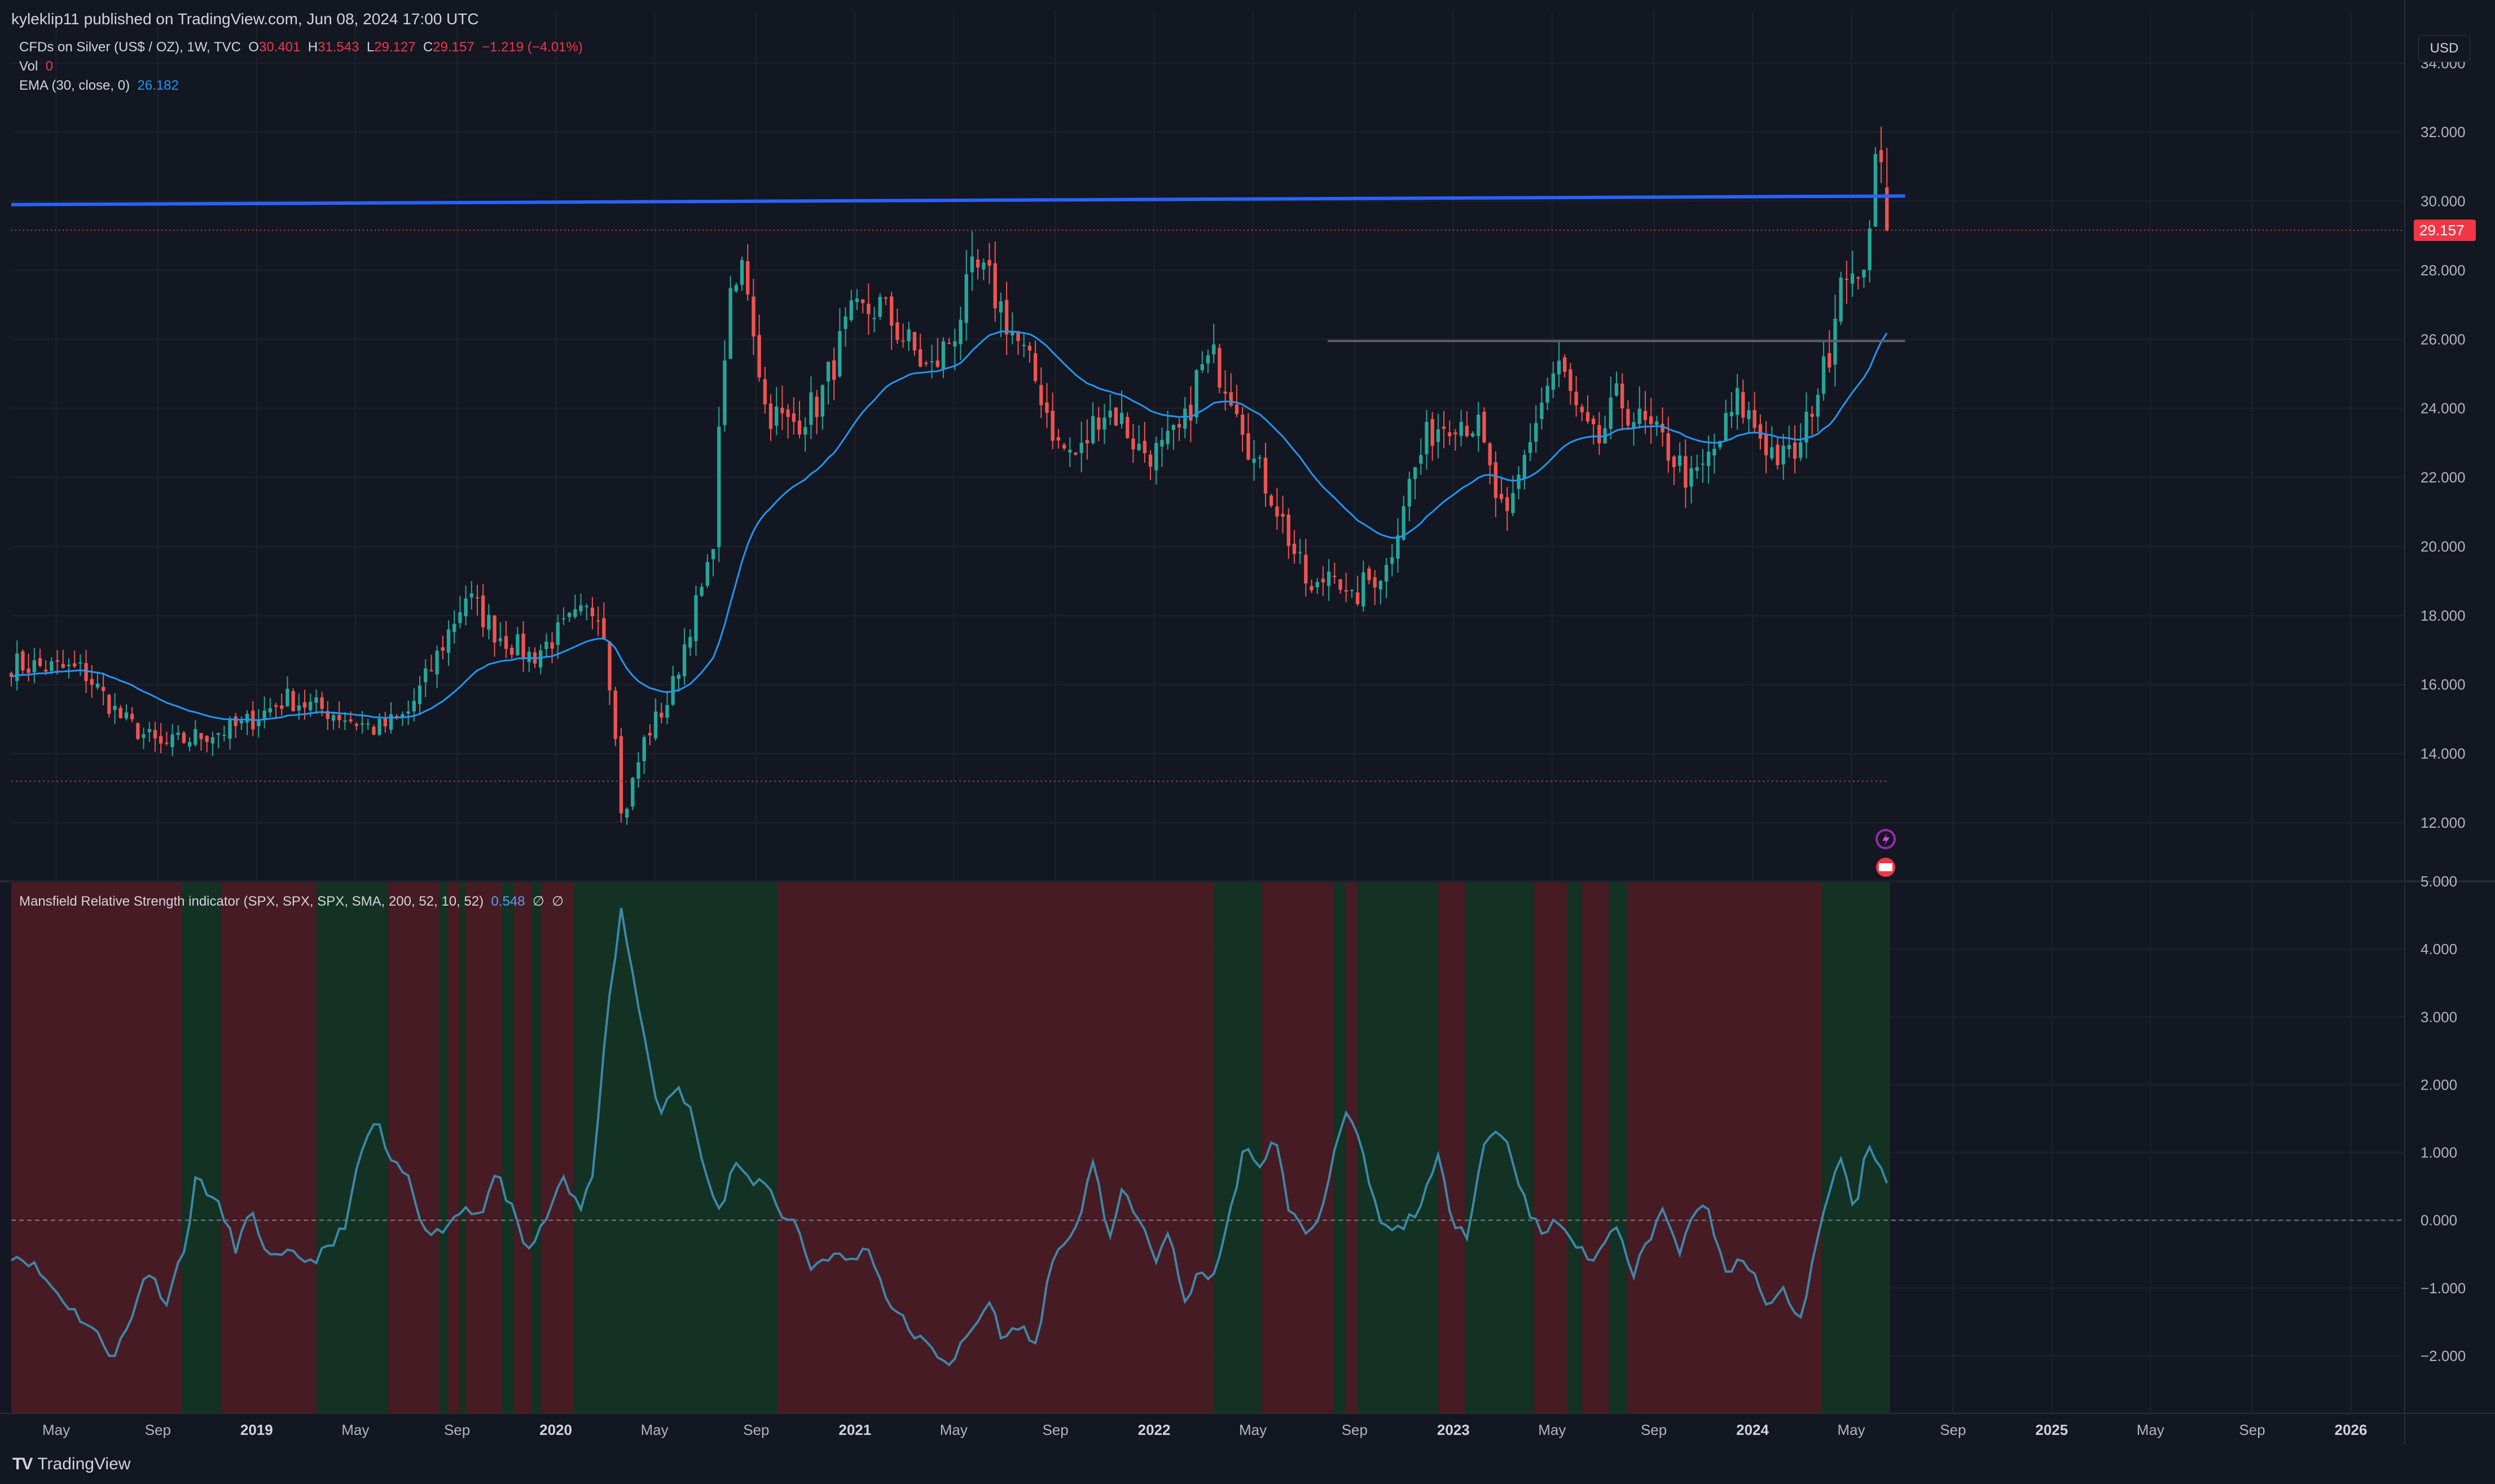 This screenshot has height=1484, width=2495. I want to click on symbol-title: CFDs on Silver (US$ / OZ), 1W, TVC, so click(130, 47).